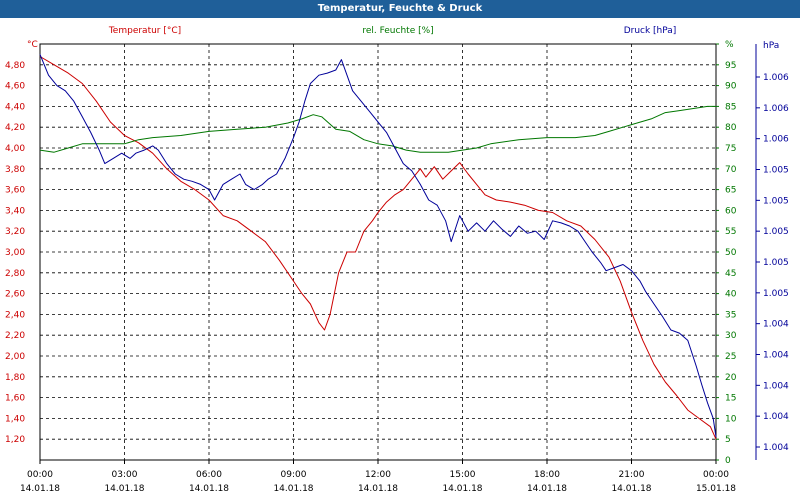 This screenshot has width=800, height=504. Describe the element at coordinates (731, 336) in the screenshot. I see `humidity-tick-label: 30` at that location.